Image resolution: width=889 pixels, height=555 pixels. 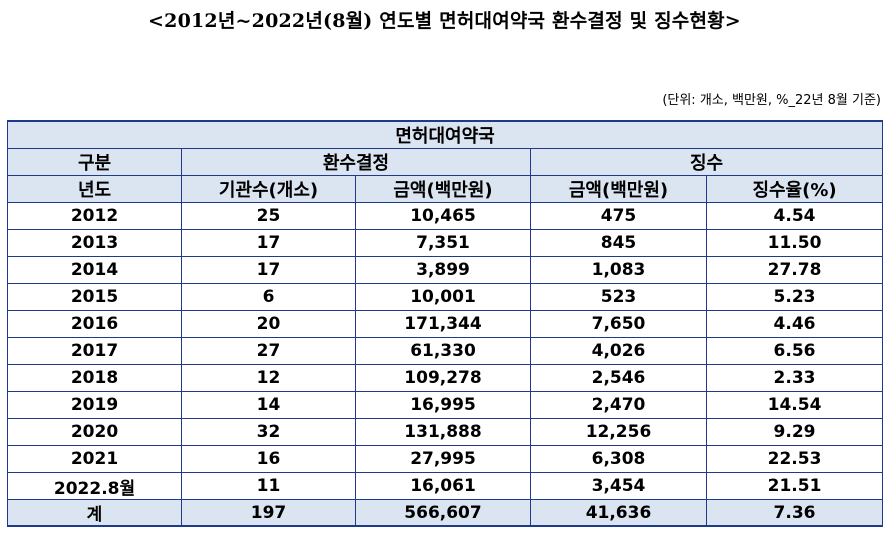 I want to click on recovery-amount-cell: 61,330, so click(x=443, y=351).